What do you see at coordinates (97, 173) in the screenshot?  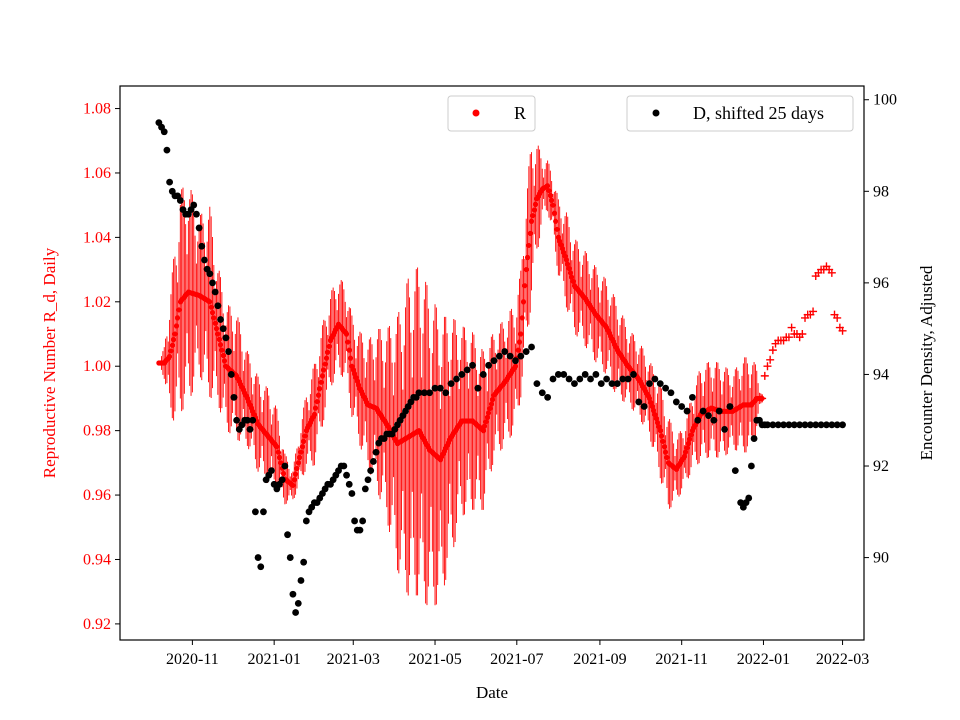 I see `left-y-tick-label: 1.06` at bounding box center [97, 173].